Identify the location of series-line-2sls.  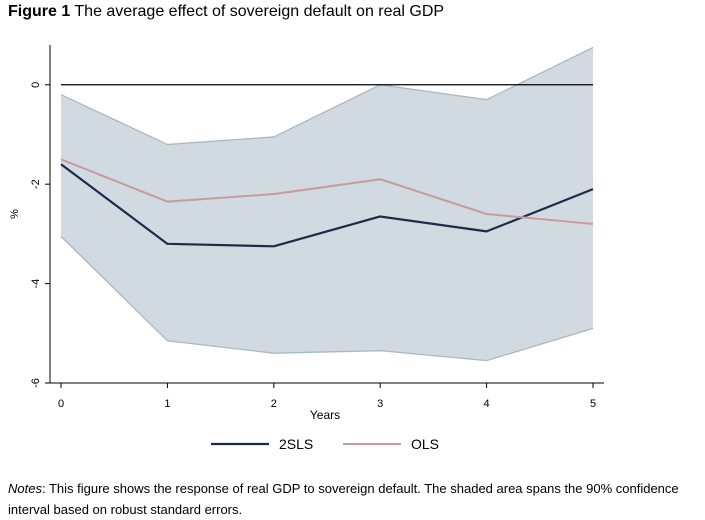
(327, 205).